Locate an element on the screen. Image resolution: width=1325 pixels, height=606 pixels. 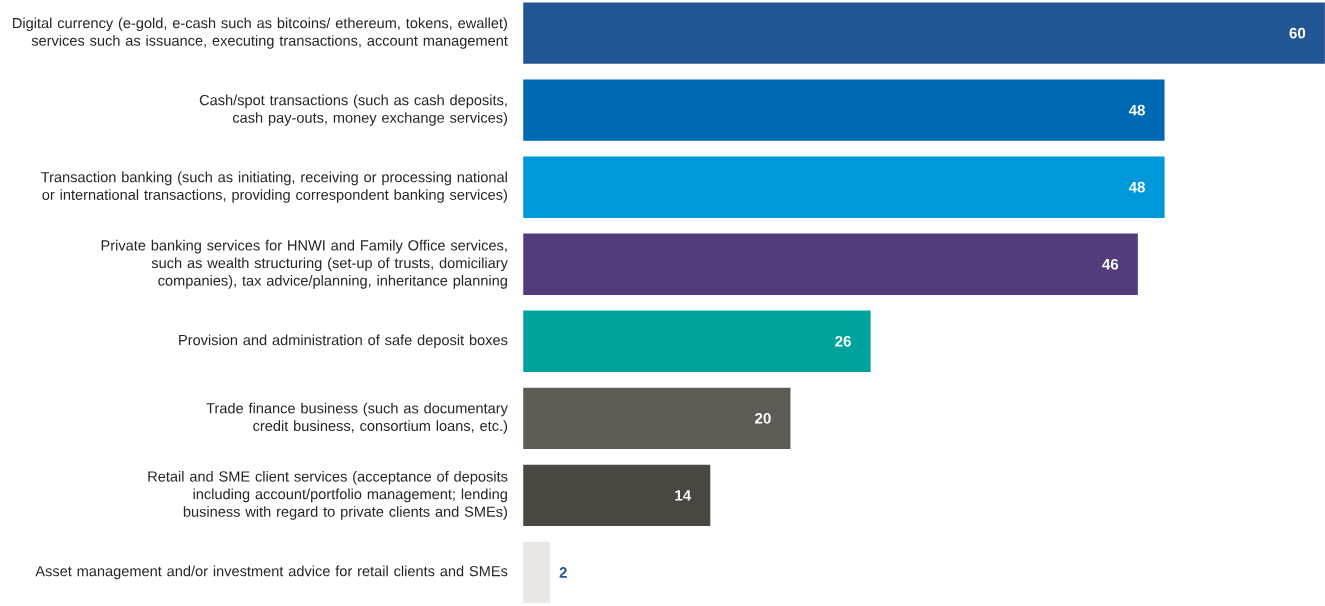
y-tick-label: Asset management and/or investment advice for retail clients and SMEs is located at coordinates (271, 572).